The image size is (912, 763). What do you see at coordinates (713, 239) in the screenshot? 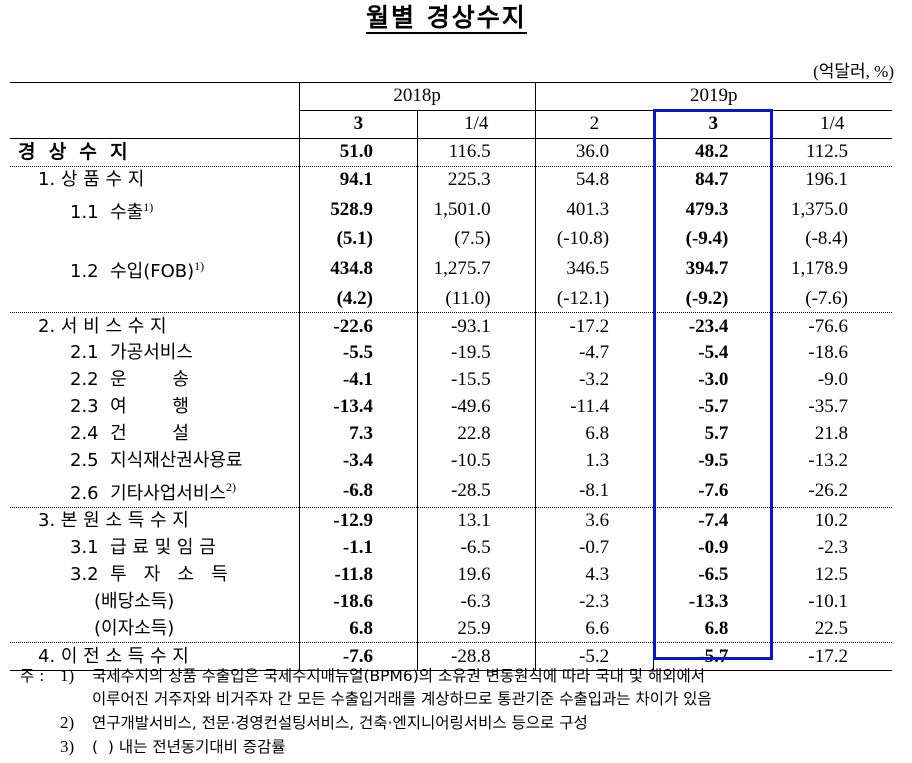
I see `cell-value: (-9.4)` at bounding box center [713, 239].